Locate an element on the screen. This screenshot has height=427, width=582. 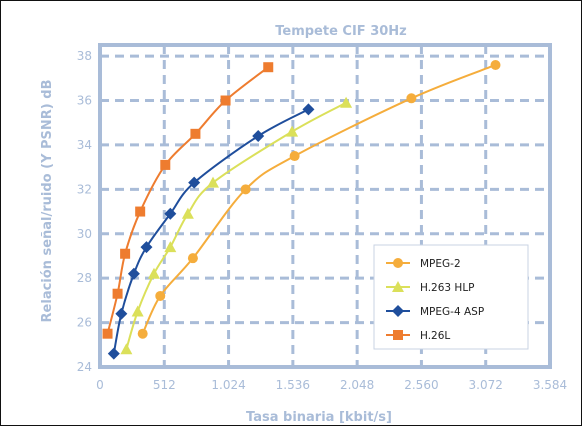
legend-item: MPEG-2 is located at coordinates (423, 264).